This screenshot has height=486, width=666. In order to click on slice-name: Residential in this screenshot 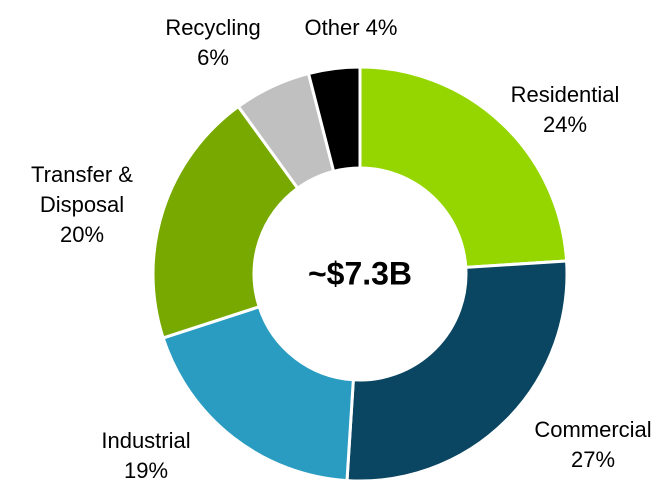, I will do `click(565, 94)`.